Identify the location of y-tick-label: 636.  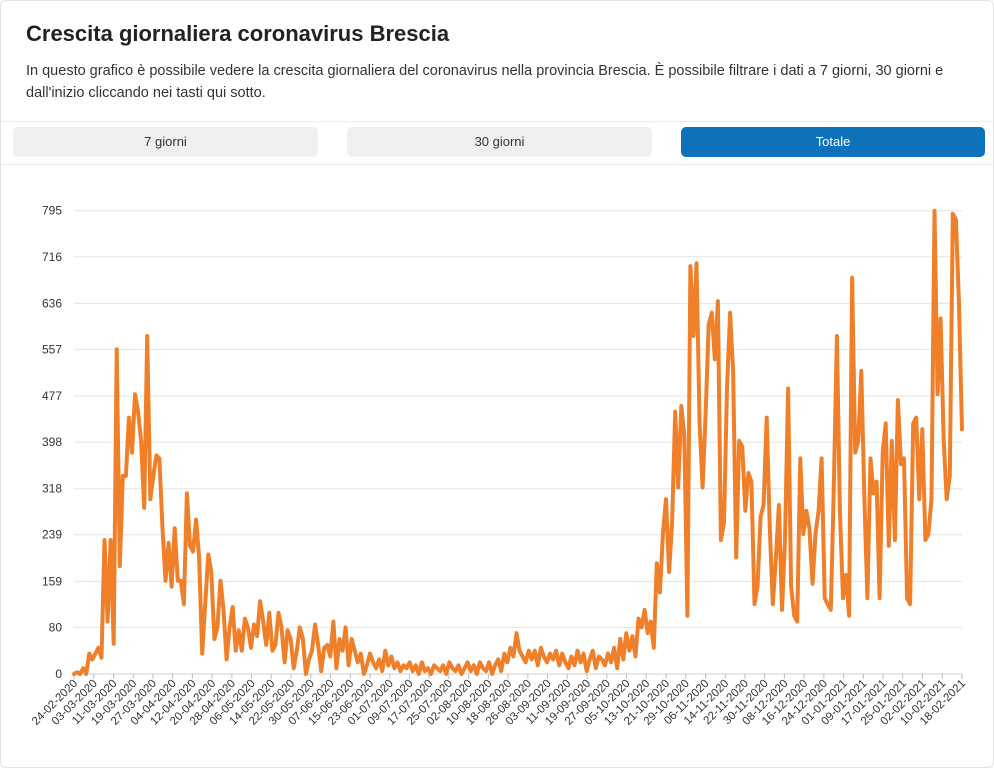
(52, 303).